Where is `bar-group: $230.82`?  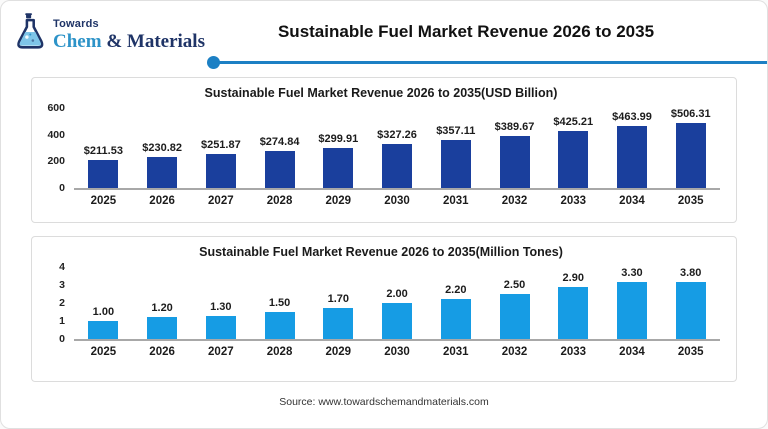 bar-group: $230.82 is located at coordinates (162, 148).